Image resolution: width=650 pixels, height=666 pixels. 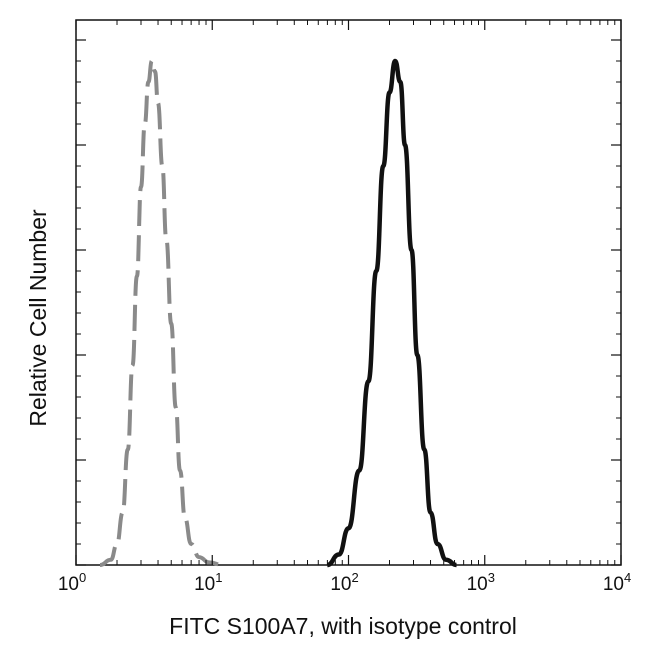 What do you see at coordinates (617, 582) in the screenshot?
I see `x-tick-label: 10⁴` at bounding box center [617, 582].